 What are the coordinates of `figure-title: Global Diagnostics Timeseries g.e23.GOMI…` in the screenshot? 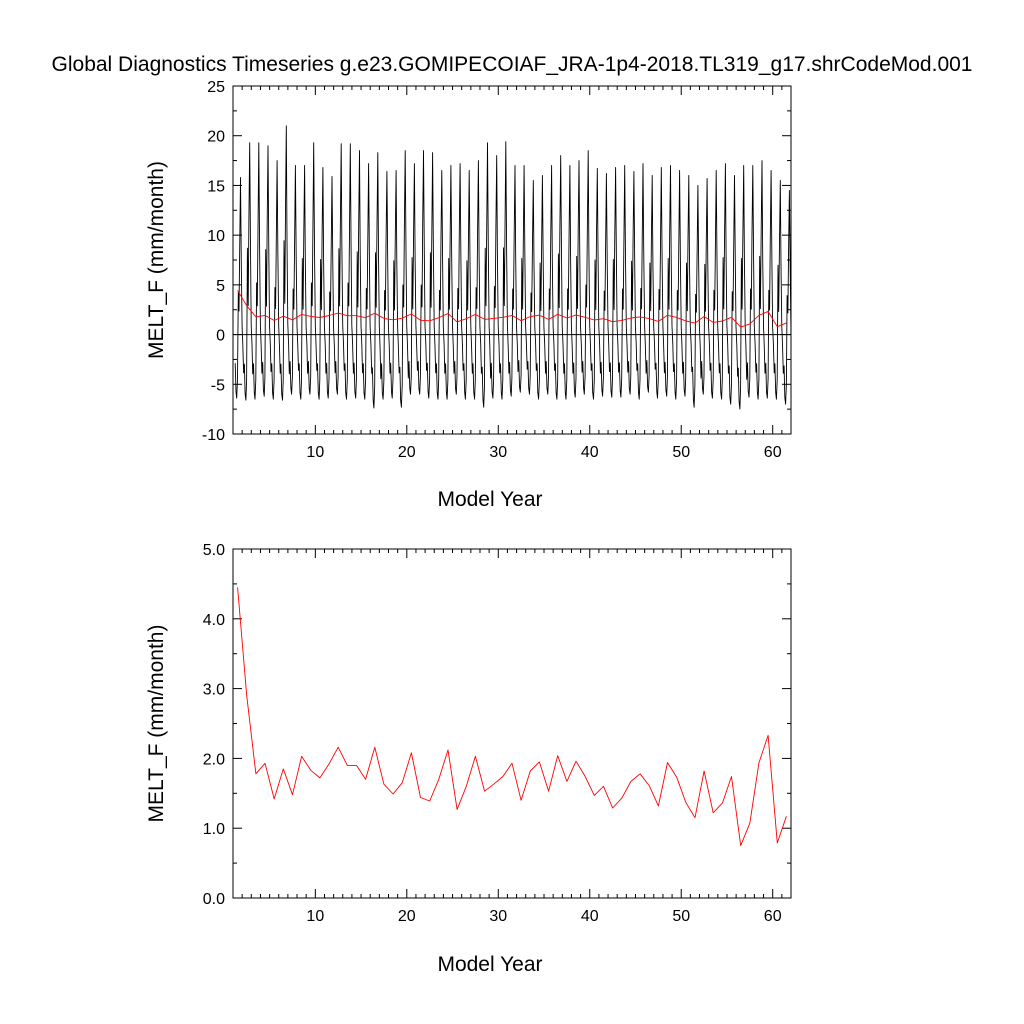 It's located at (512, 64).